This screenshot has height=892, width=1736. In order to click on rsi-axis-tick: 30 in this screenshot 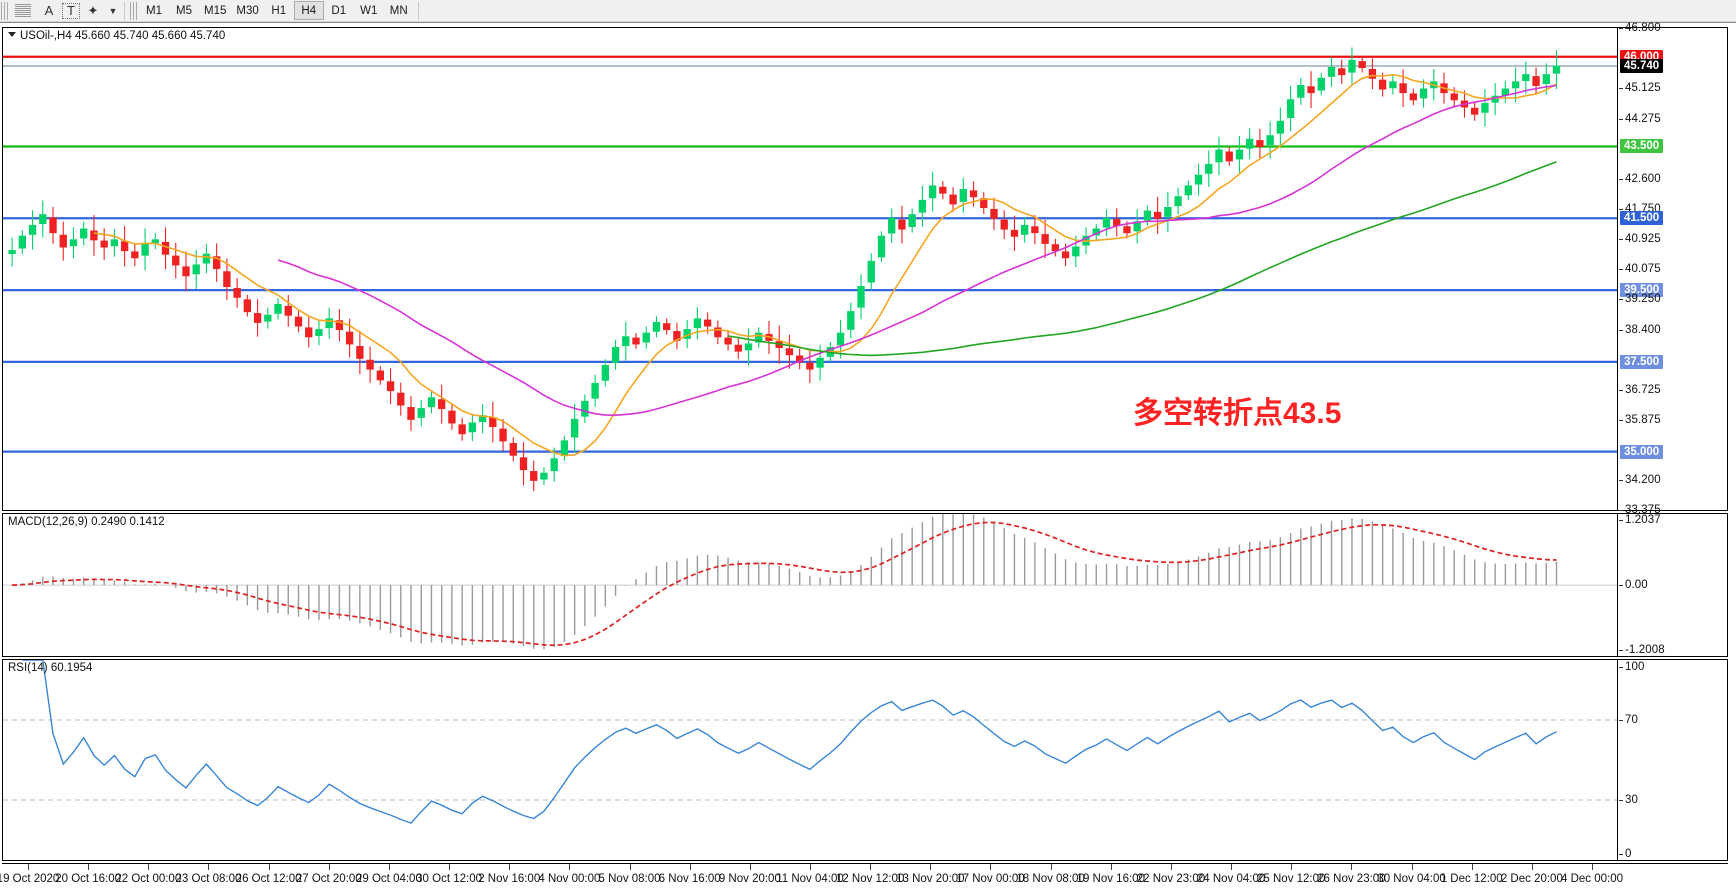, I will do `click(1628, 800)`.